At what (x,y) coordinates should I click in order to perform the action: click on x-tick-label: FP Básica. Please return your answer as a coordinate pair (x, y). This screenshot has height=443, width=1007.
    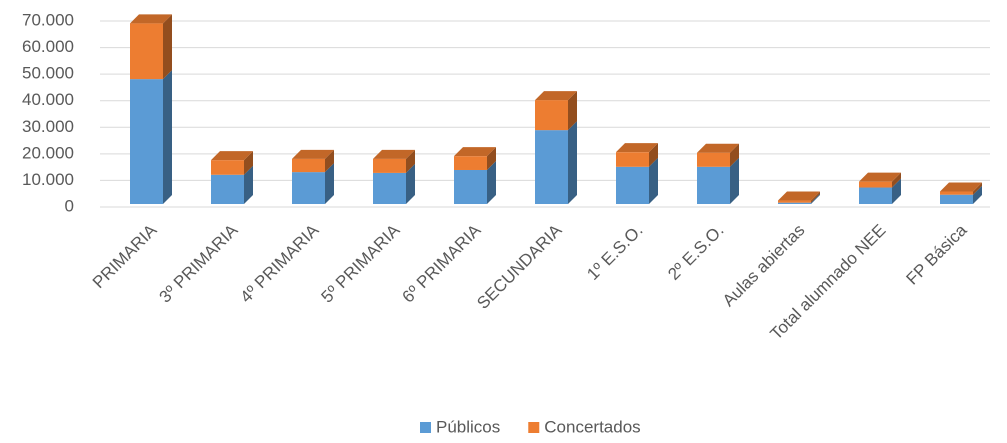
    Looking at the image, I should click on (936, 254).